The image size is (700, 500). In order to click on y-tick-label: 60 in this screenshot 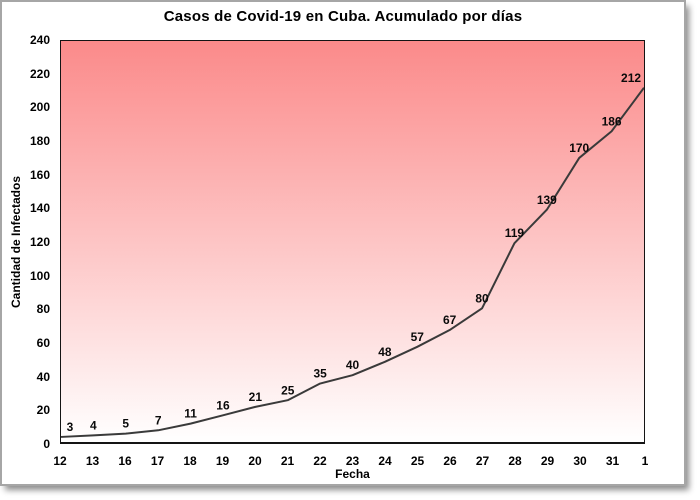, I will do `click(43, 343)`.